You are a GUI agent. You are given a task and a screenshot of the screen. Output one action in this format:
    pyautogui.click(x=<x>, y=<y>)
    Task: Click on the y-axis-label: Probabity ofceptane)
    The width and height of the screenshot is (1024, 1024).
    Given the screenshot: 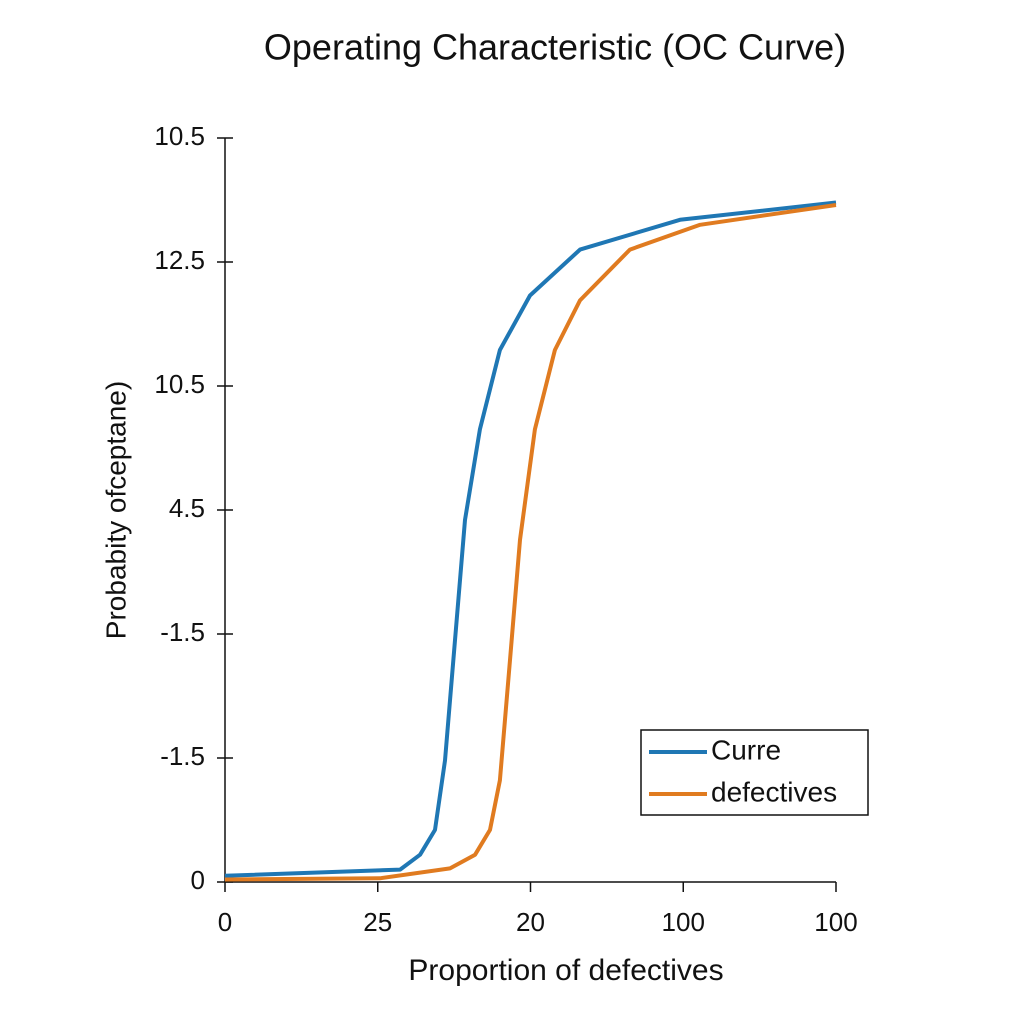 What is the action you would take?
    pyautogui.click(x=115, y=510)
    